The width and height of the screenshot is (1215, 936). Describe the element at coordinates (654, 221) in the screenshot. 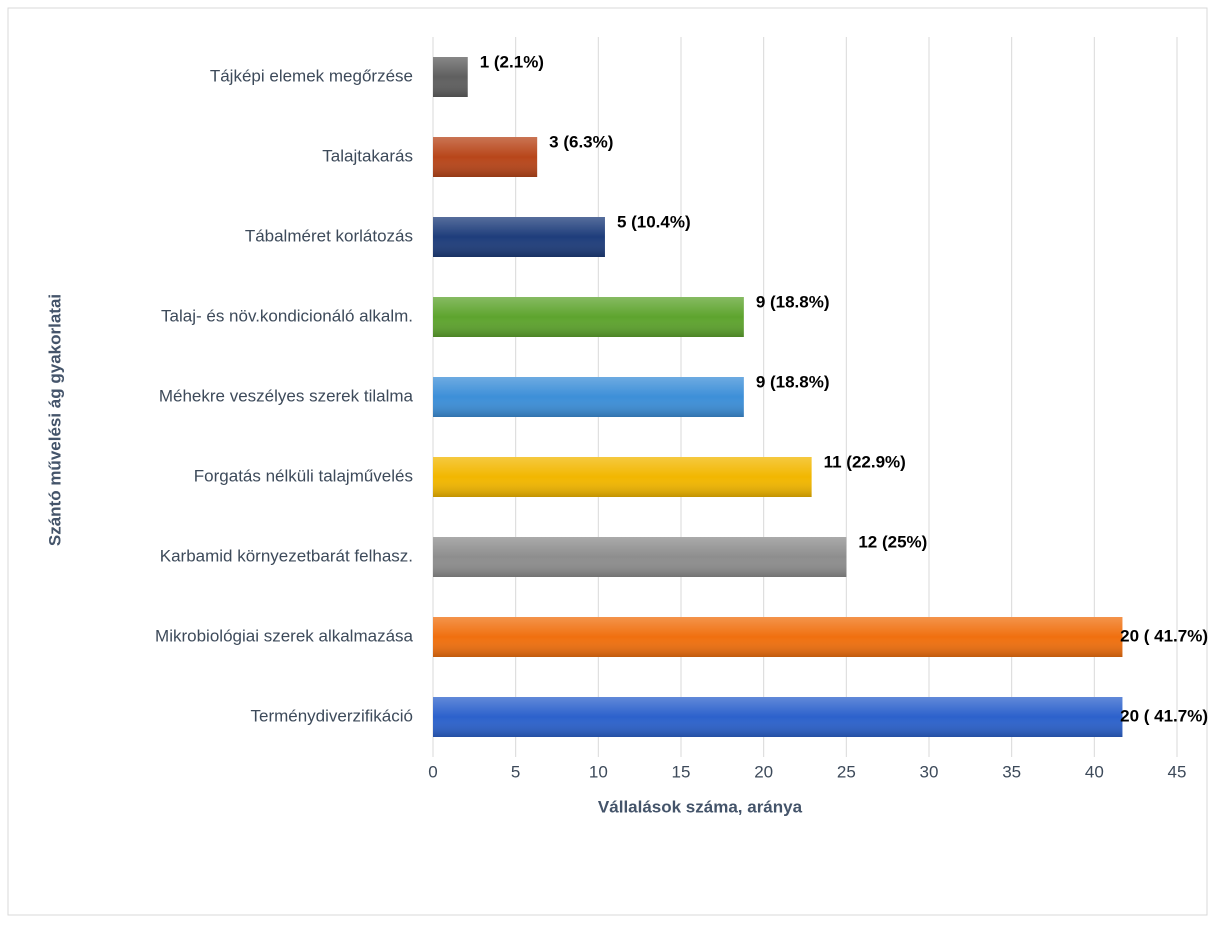

I see `value-label: 5 (10.4%)` at that location.